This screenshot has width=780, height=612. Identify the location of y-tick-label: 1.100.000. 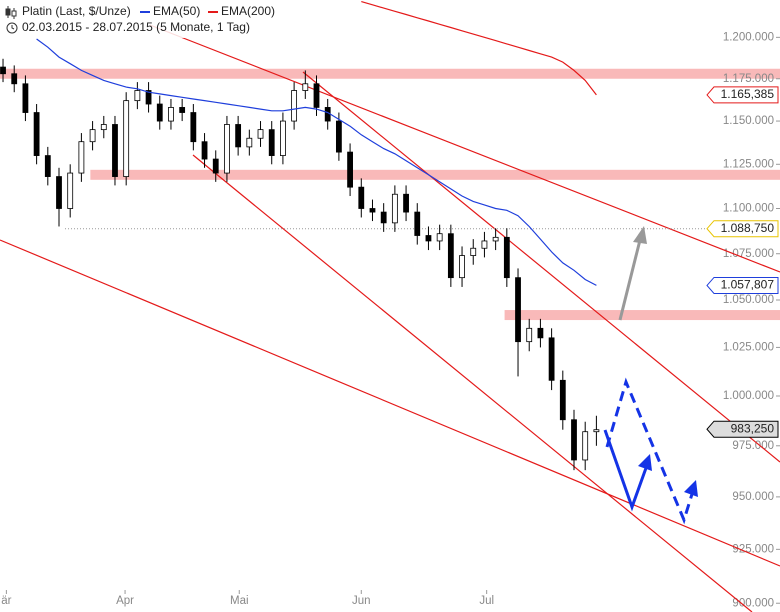
(748, 209).